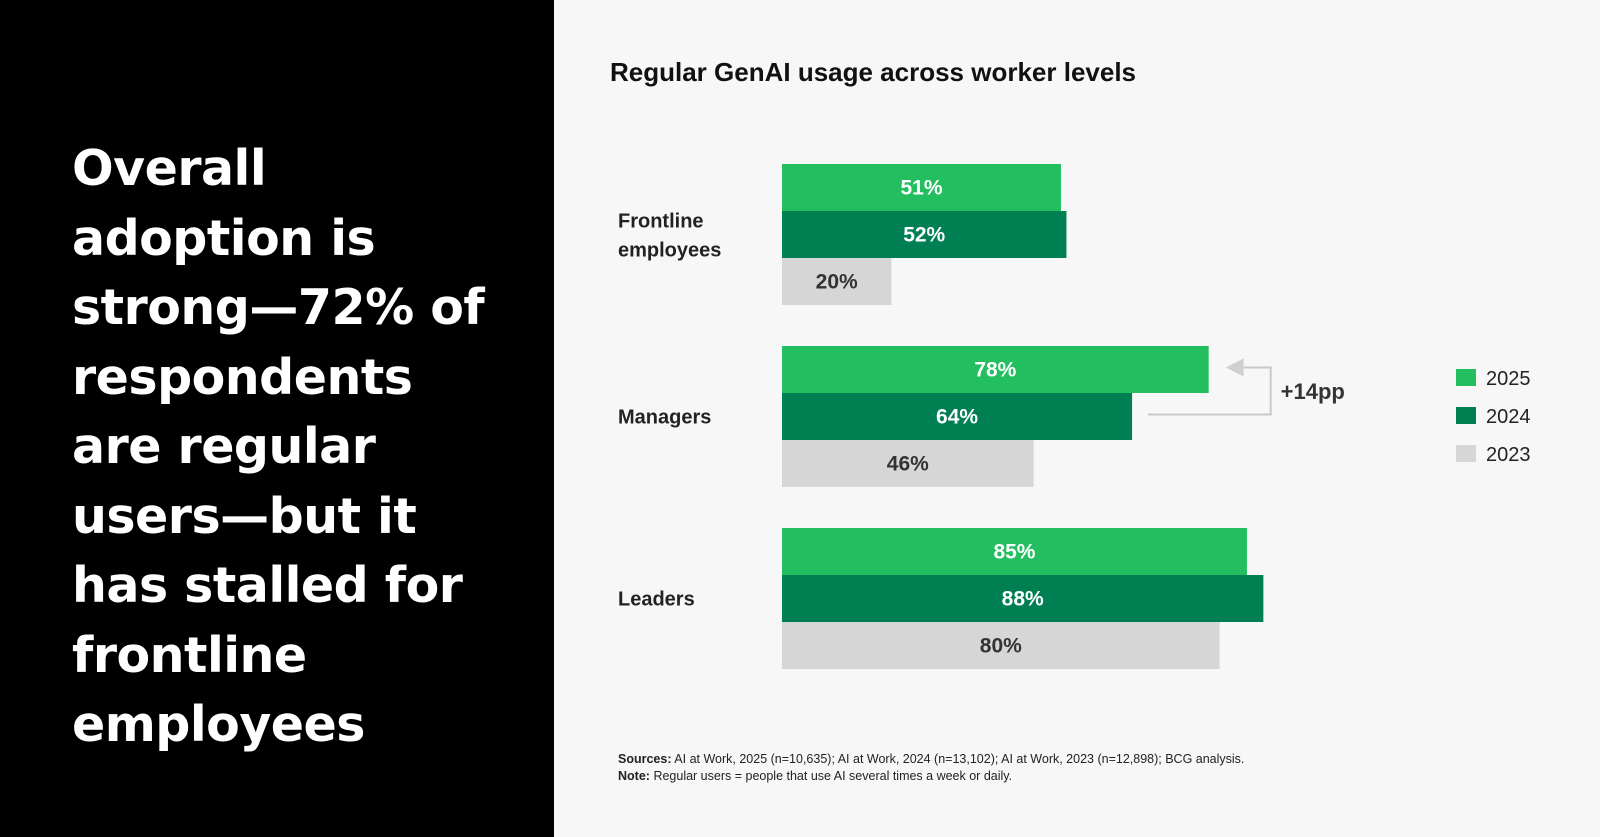  I want to click on data-label-frontline-employees-2024: 52%, so click(924, 235).